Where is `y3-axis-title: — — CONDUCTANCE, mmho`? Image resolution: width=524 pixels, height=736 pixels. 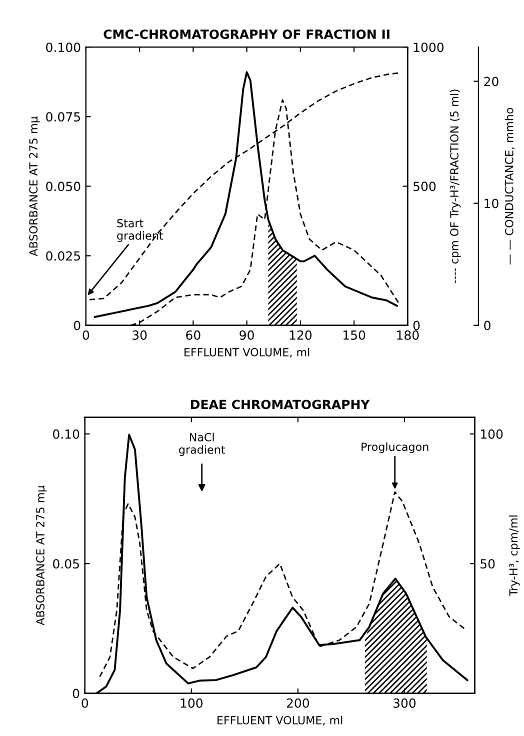 y3-axis-title: — — CONDUCTANCE, mmho is located at coordinates (509, 186).